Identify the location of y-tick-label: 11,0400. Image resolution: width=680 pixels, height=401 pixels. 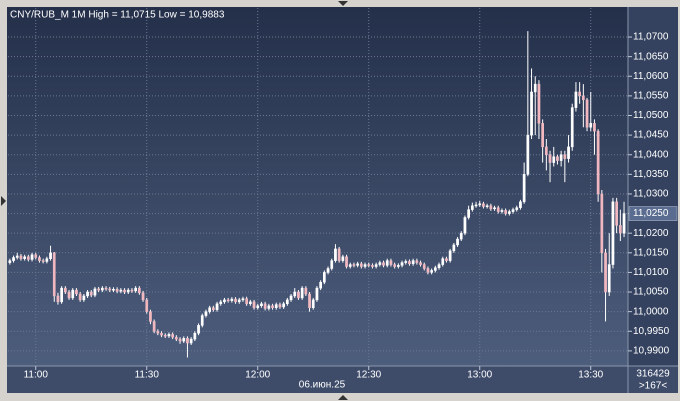
(651, 154).